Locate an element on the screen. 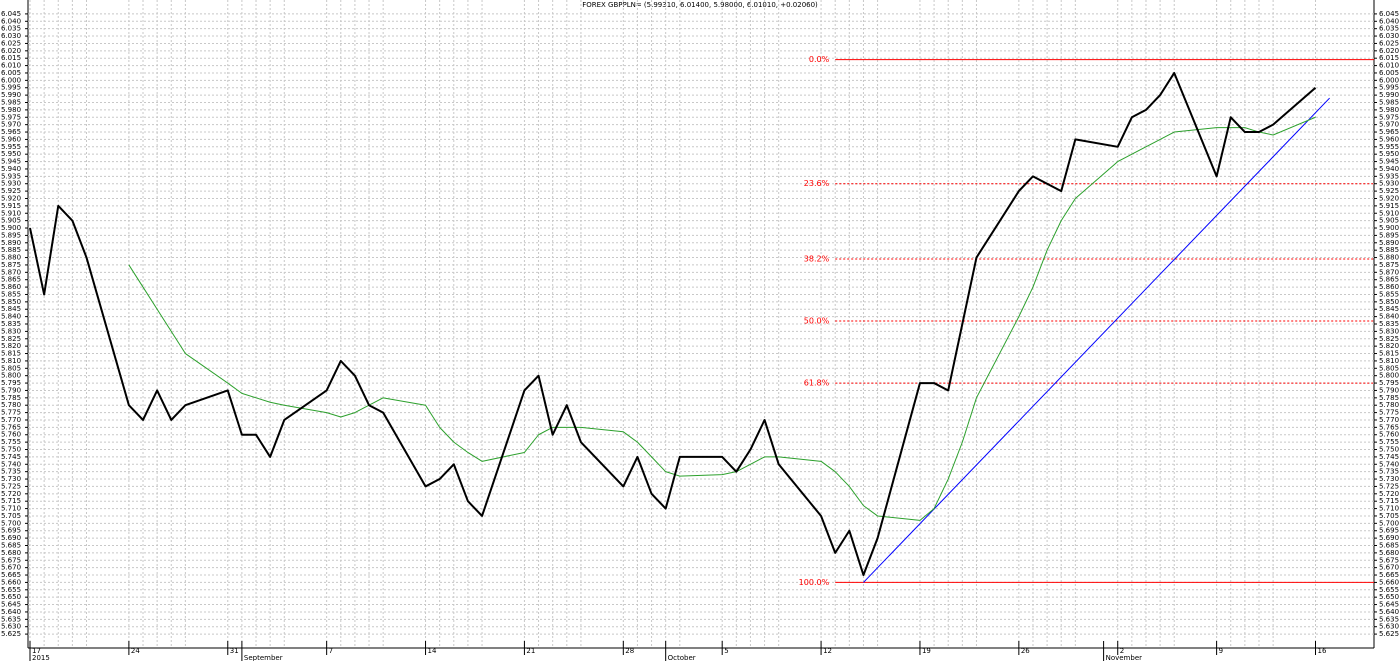 This screenshot has height=661, width=1400. y-tick-label: 5.970 is located at coordinates (11, 125).